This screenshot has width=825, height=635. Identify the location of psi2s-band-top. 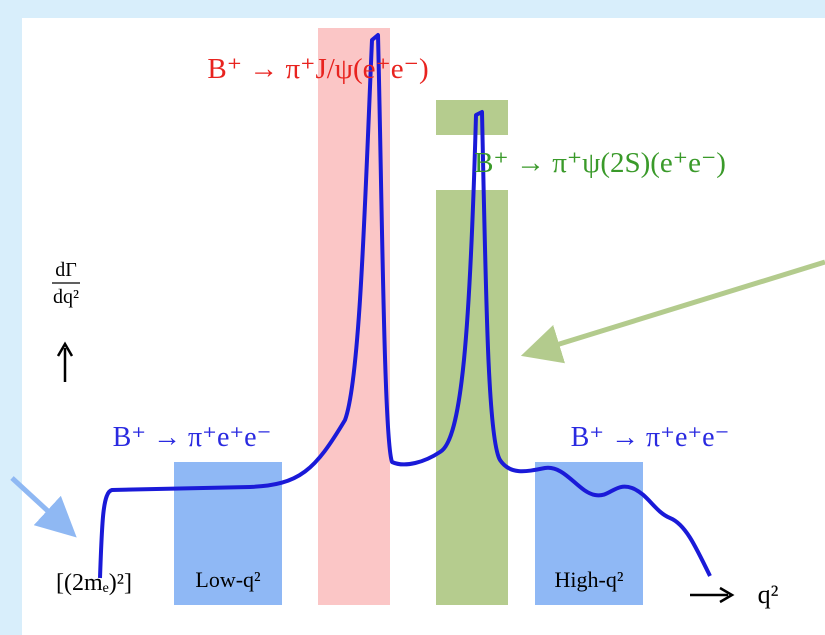
(472, 117).